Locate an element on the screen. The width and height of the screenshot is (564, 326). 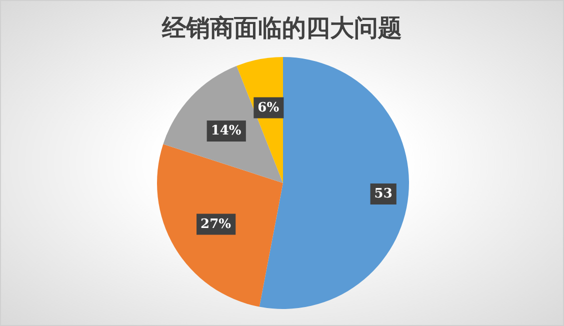
data-label: 27% is located at coordinates (216, 224).